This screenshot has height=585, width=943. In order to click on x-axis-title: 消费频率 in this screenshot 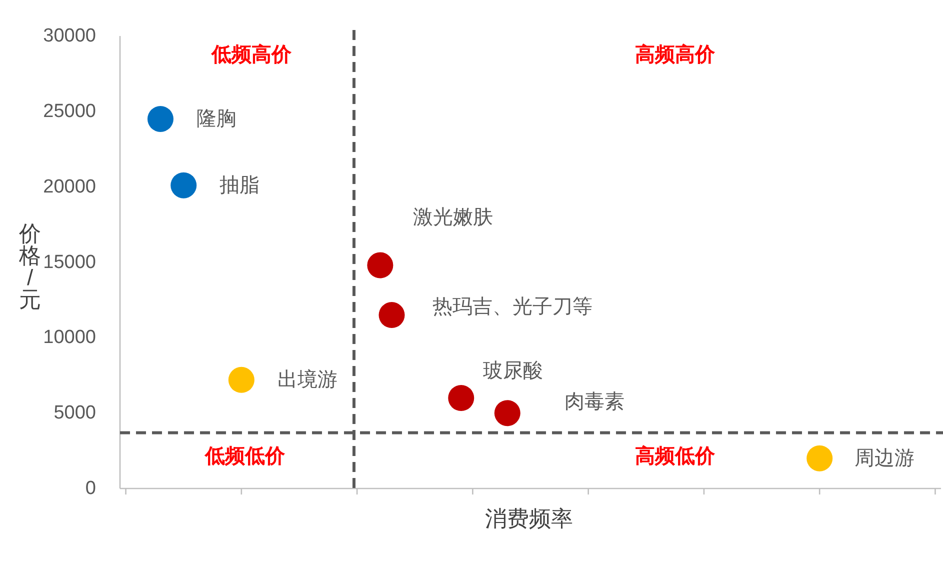, I will do `click(529, 518)`.